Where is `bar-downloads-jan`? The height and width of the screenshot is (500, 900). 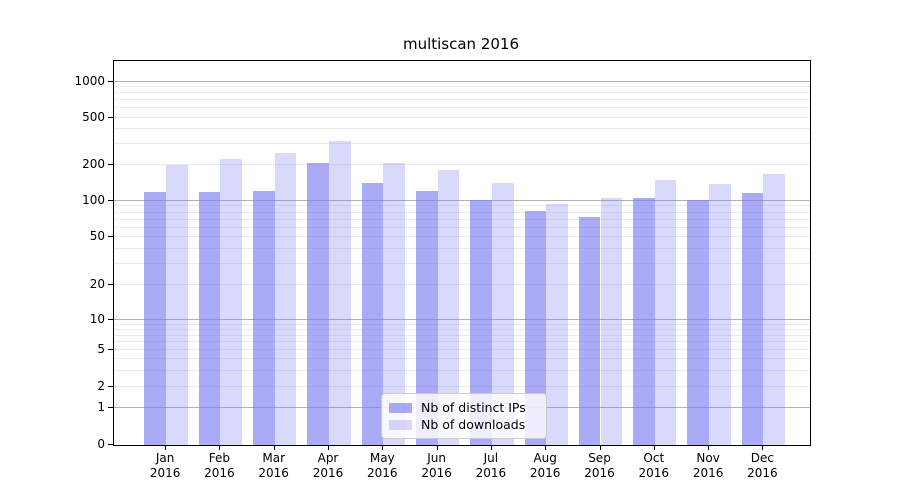
bar-downloads-jan is located at coordinates (177, 304).